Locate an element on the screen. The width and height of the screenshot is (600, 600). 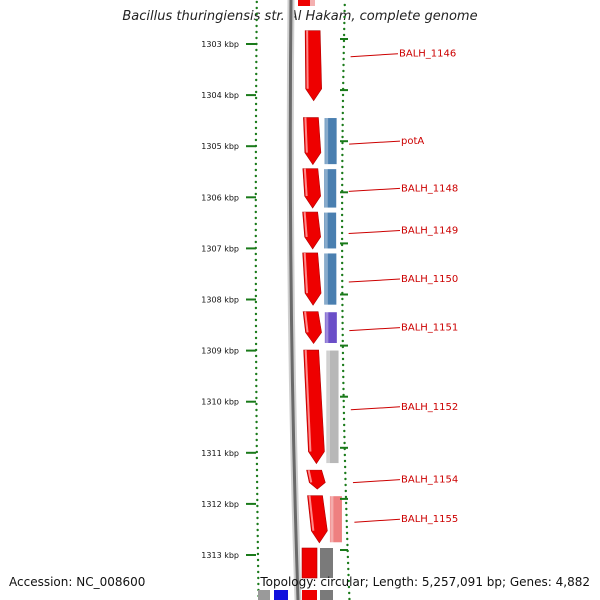
kbp-tick-label: 1311 kbp is located at coordinates (220, 453).